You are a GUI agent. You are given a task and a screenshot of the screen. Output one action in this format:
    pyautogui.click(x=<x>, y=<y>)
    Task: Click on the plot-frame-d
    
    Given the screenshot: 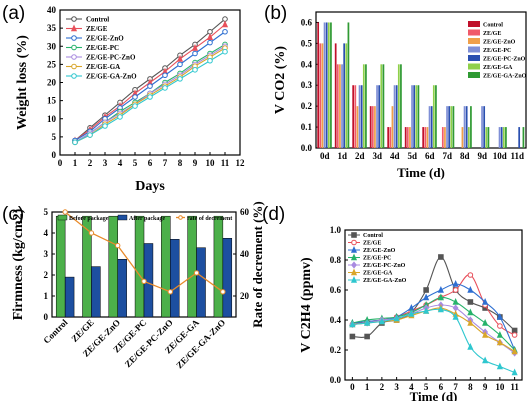 What is the action you would take?
    pyautogui.click(x=433, y=305)
    